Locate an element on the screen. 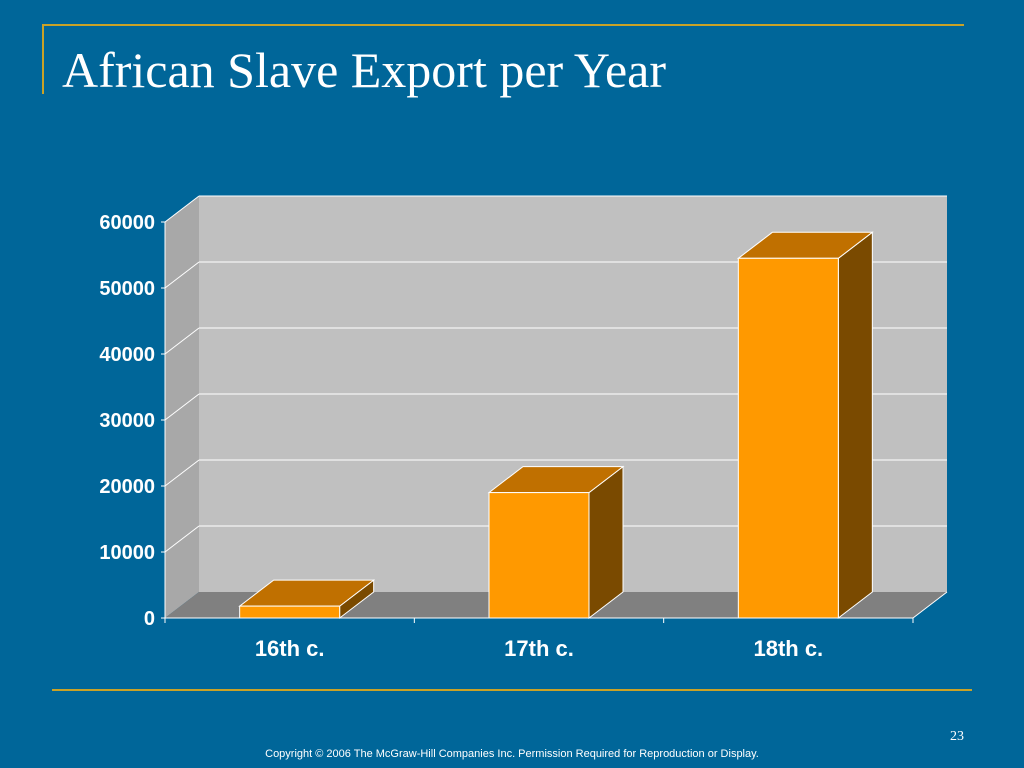 Image resolution: width=1024 pixels, height=768 pixels. y-tick-label: 50000 is located at coordinates (127, 289).